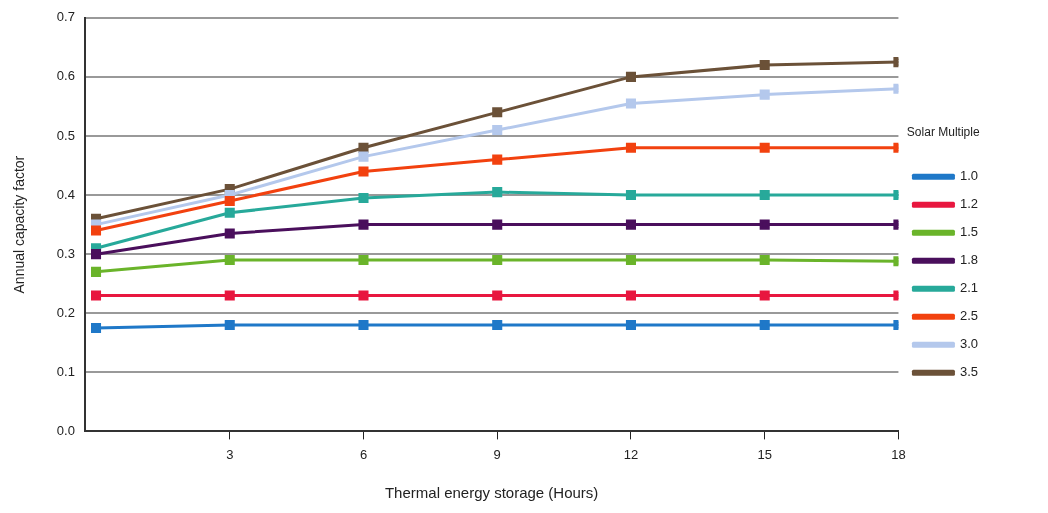 The image size is (1048, 513). I want to click on x-tick-label: 18, so click(898, 454).